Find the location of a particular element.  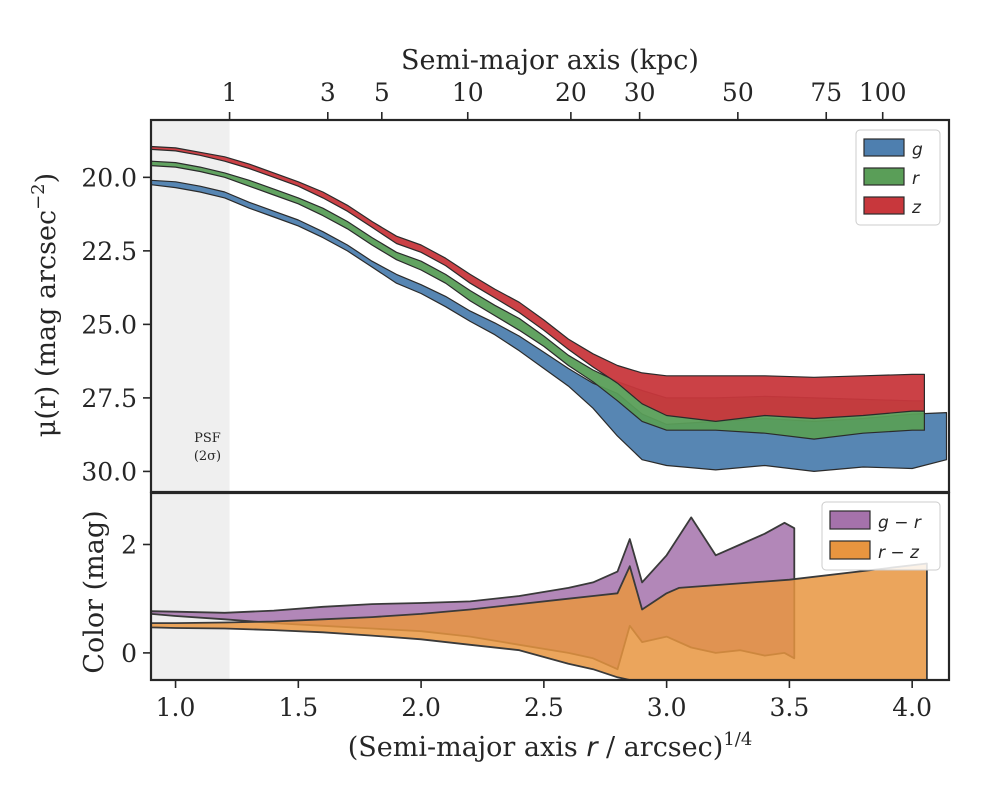

y-tick-label: 30.0 is located at coordinates (109, 471).